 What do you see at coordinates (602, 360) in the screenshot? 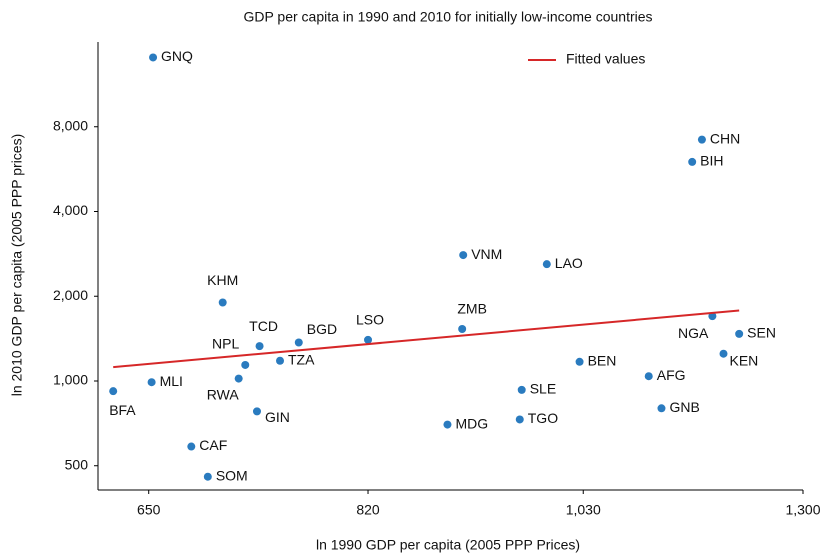
I see `point-label: BEN` at bounding box center [602, 360].